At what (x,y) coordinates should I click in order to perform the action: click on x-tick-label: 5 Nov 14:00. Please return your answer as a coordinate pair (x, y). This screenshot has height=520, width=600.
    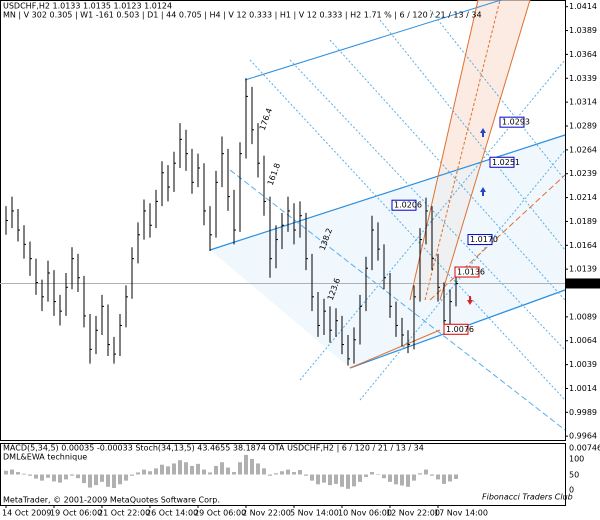
    Looking at the image, I should click on (314, 513).